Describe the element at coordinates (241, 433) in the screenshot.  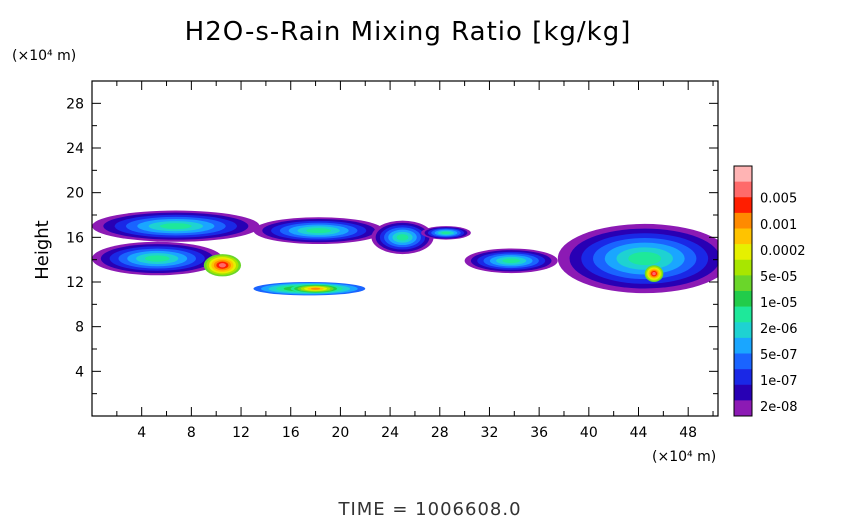
I see `x-tick-label: 12` at that location.